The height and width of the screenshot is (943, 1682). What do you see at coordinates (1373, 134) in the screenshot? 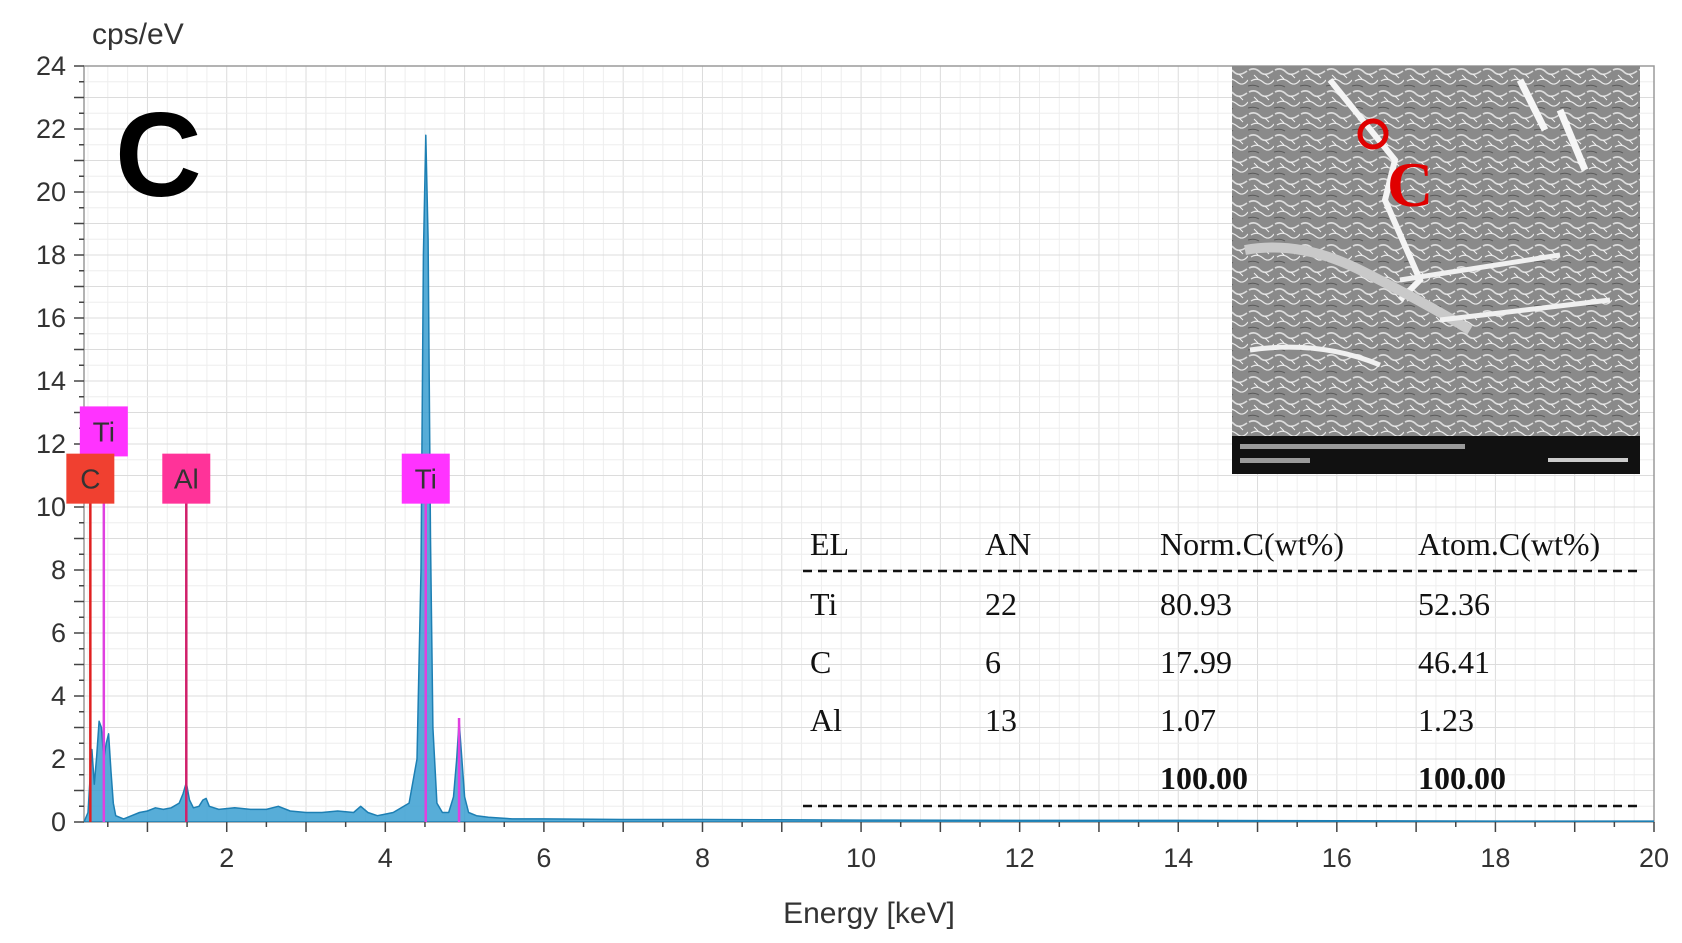
I see `analysis-point-marker` at bounding box center [1373, 134].